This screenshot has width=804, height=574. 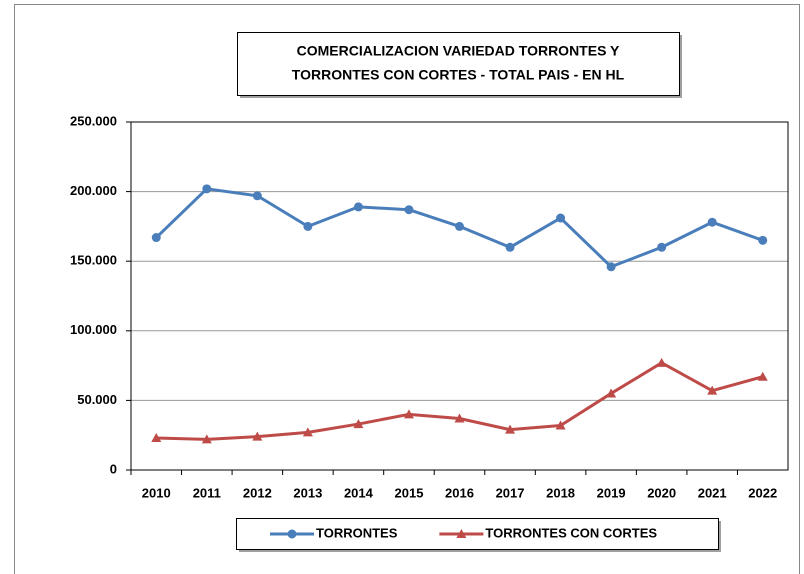 What do you see at coordinates (359, 492) in the screenshot?
I see `x-tick-label: 2014` at bounding box center [359, 492].